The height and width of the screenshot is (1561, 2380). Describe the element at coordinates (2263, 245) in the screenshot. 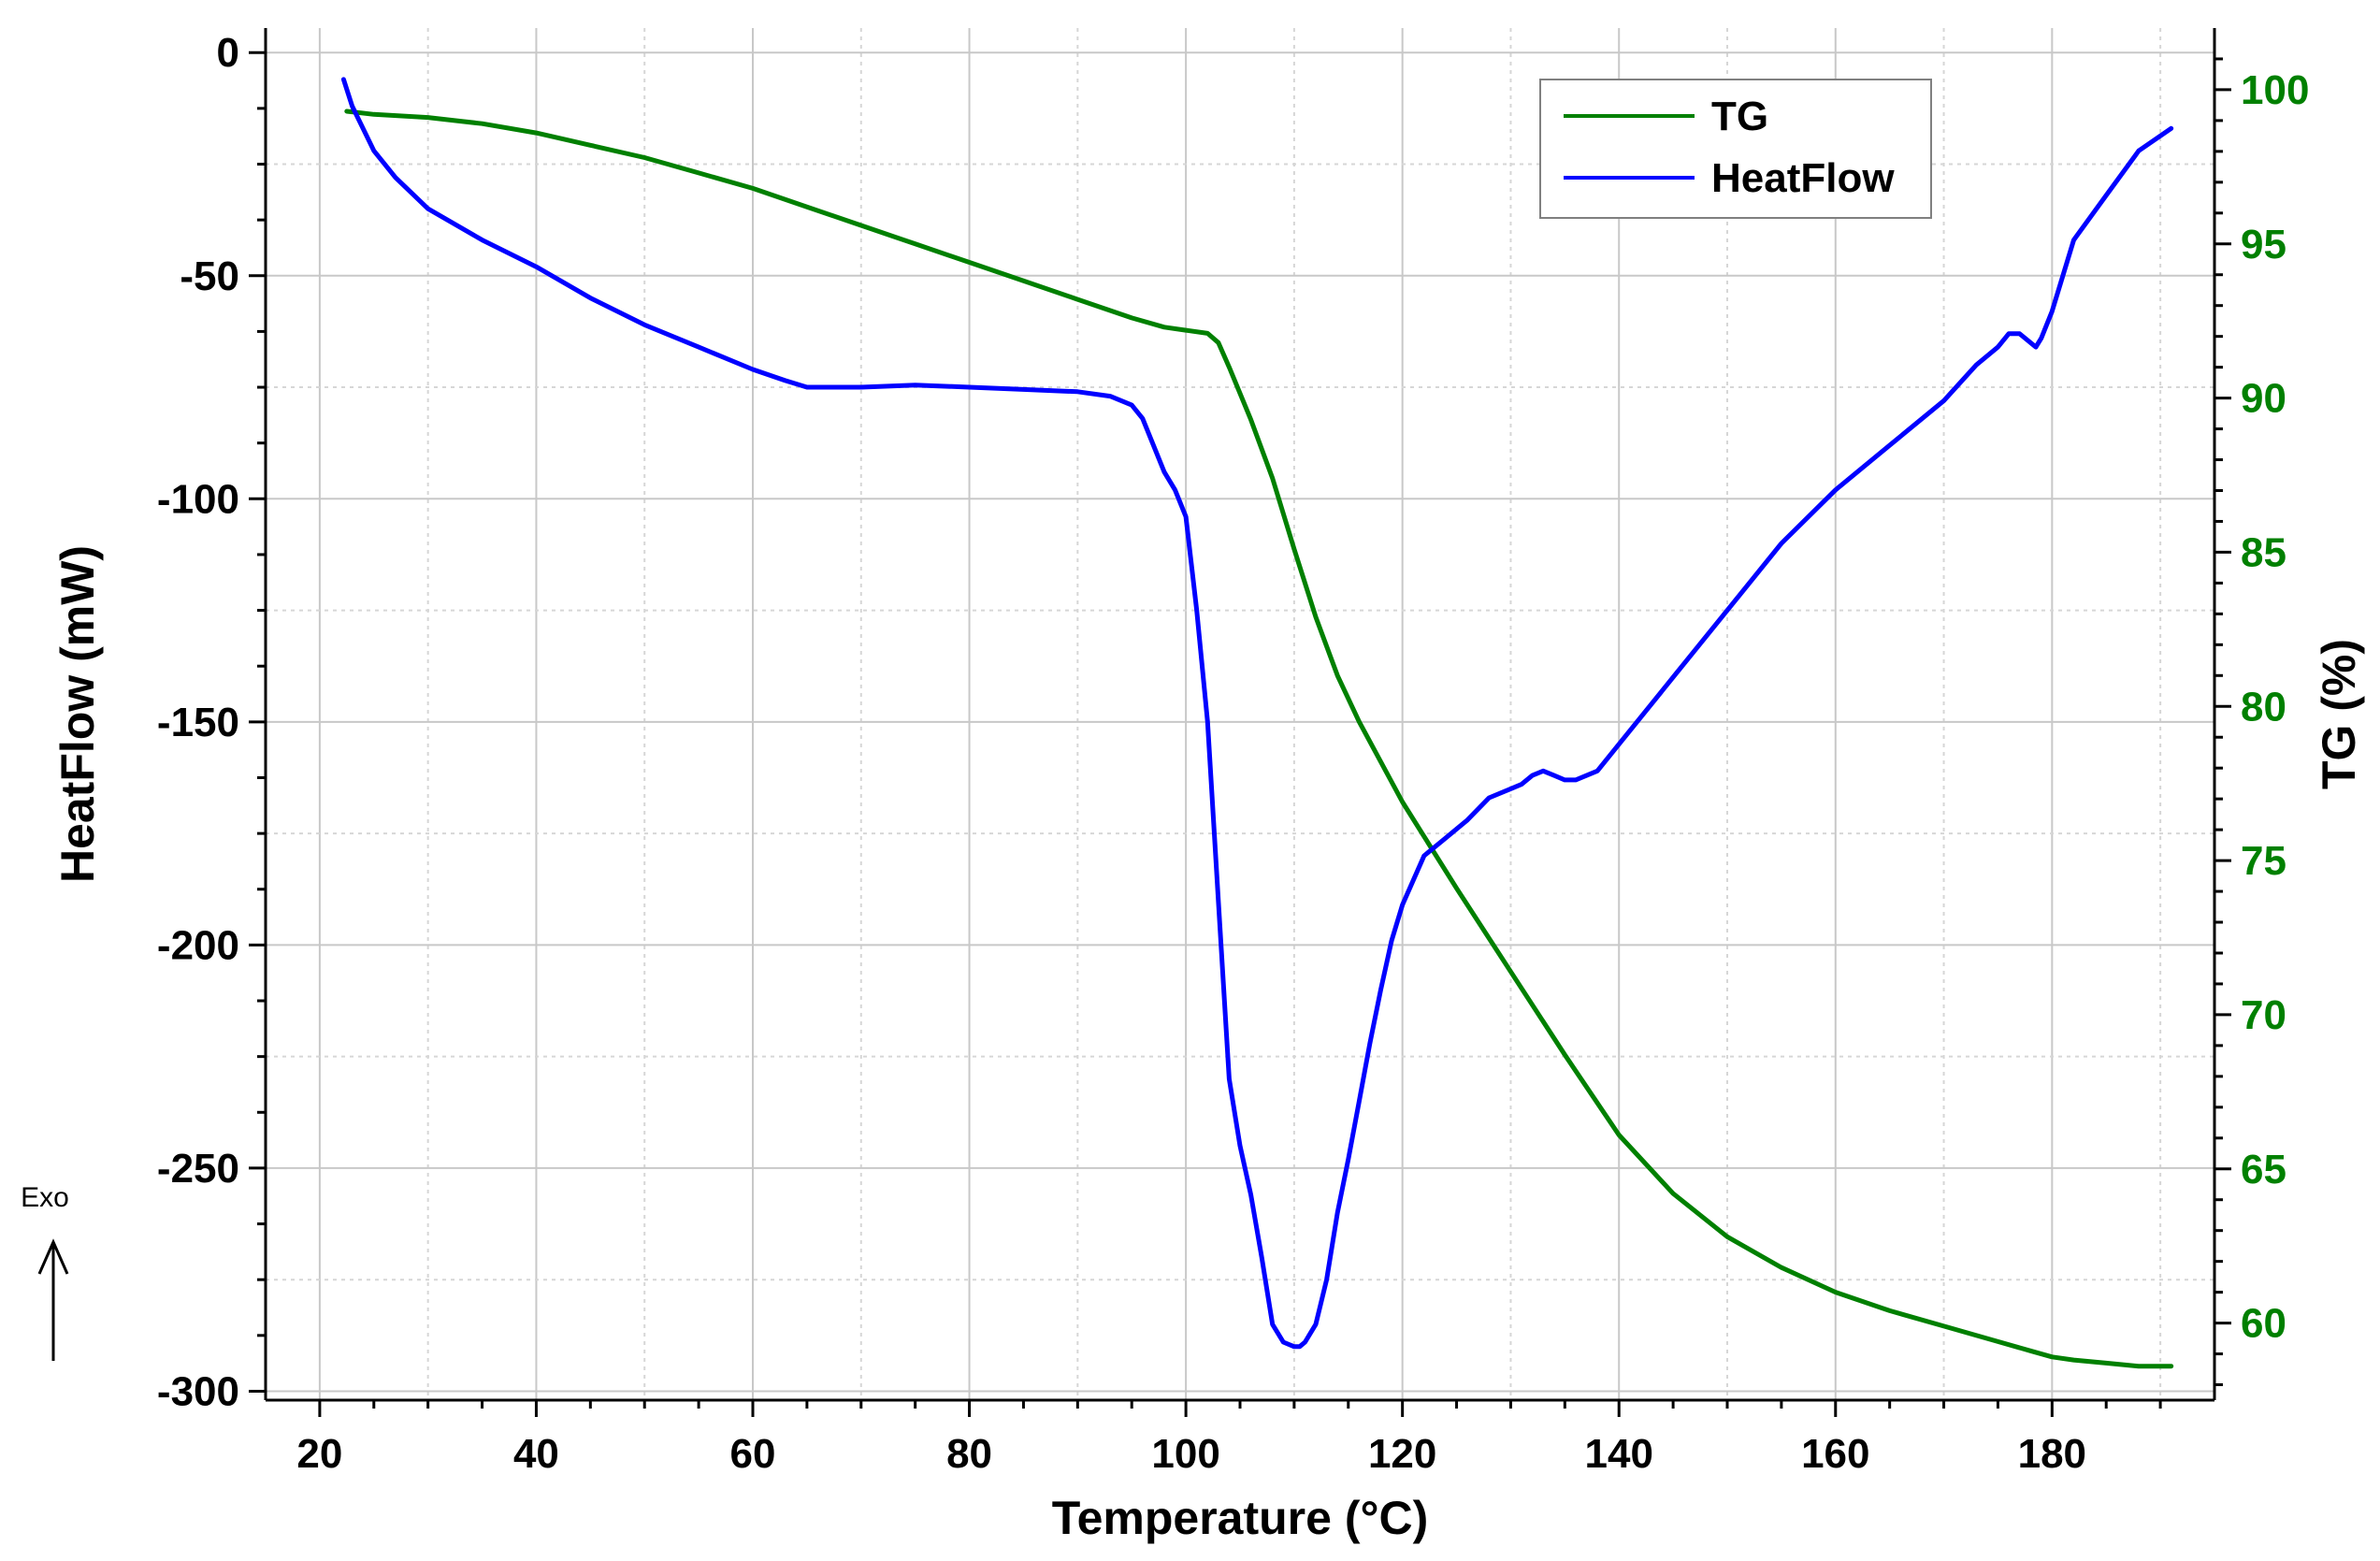

I see `y-right-tick-label: 95` at that location.